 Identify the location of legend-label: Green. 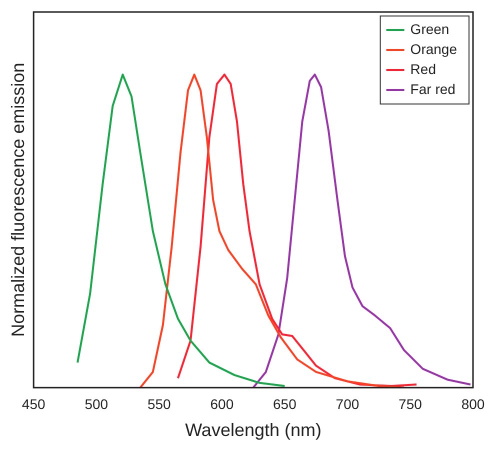
(430, 28).